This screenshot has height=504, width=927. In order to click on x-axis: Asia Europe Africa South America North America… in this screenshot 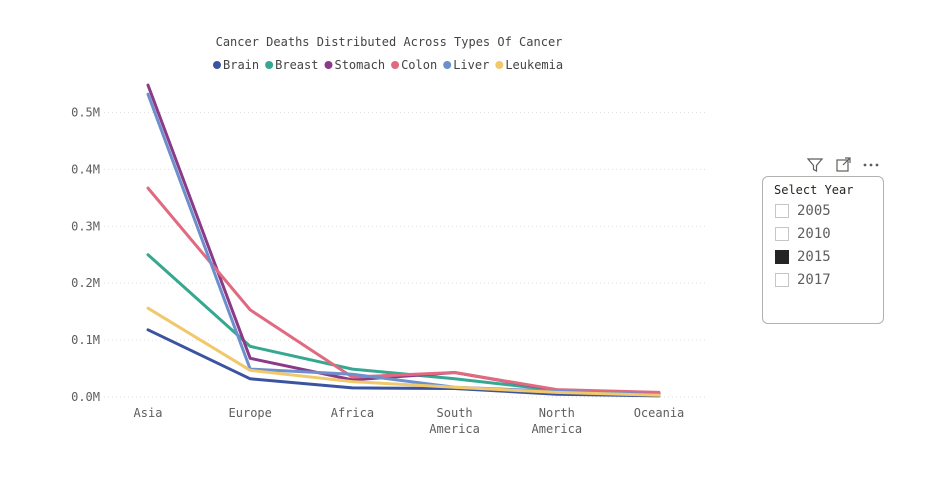, I will do `click(409, 421)`.